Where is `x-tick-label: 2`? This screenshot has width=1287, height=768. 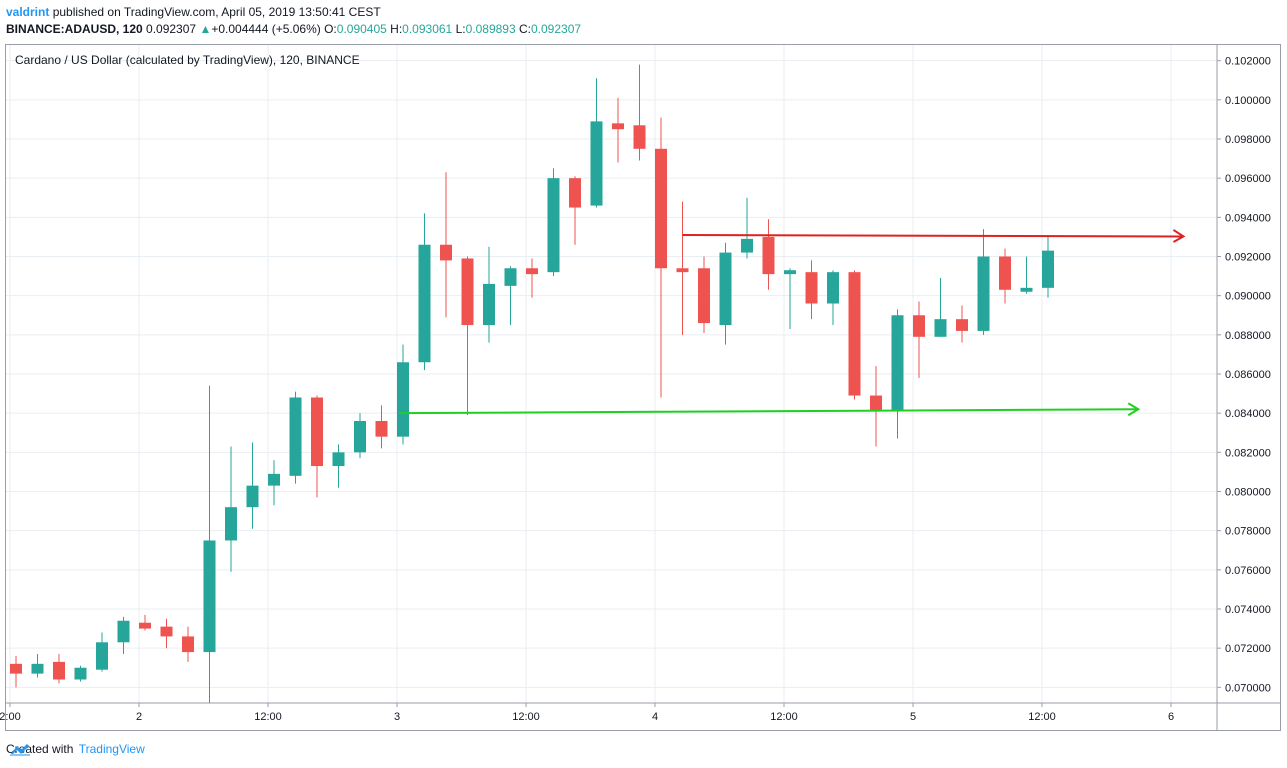 x-tick-label: 2 is located at coordinates (139, 717).